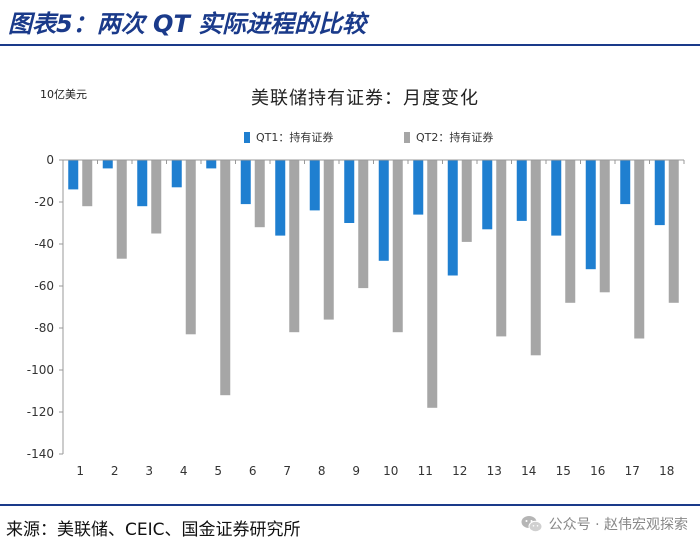  Describe the element at coordinates (80, 471) in the screenshot. I see `x-tick-label: 1` at that location.